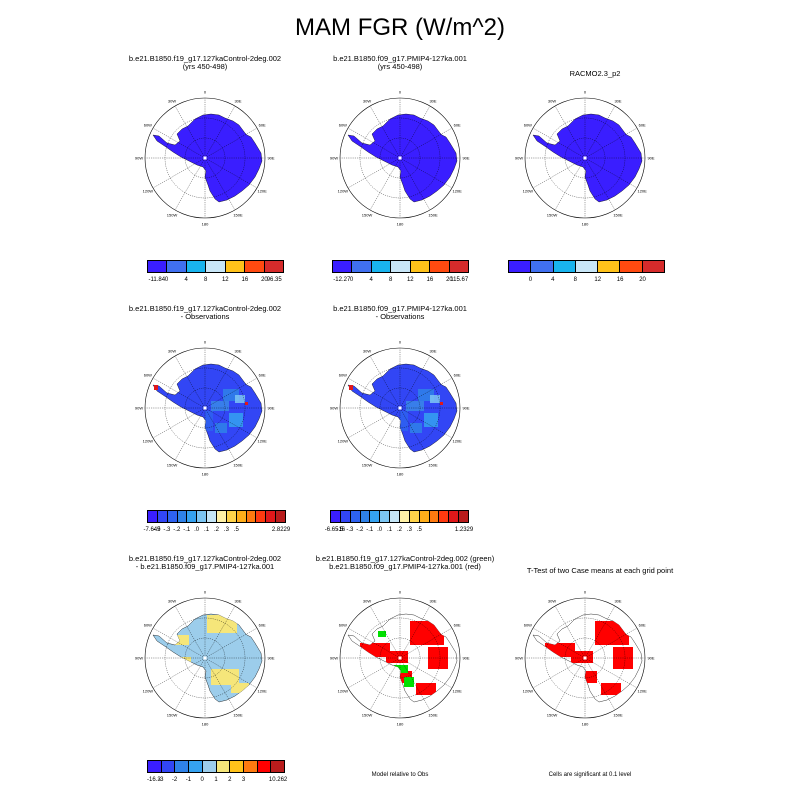 This screenshot has width=800, height=800. Describe the element at coordinates (157, 280) in the screenshot. I see `colorbar-tick-label: -11.84` at that location.